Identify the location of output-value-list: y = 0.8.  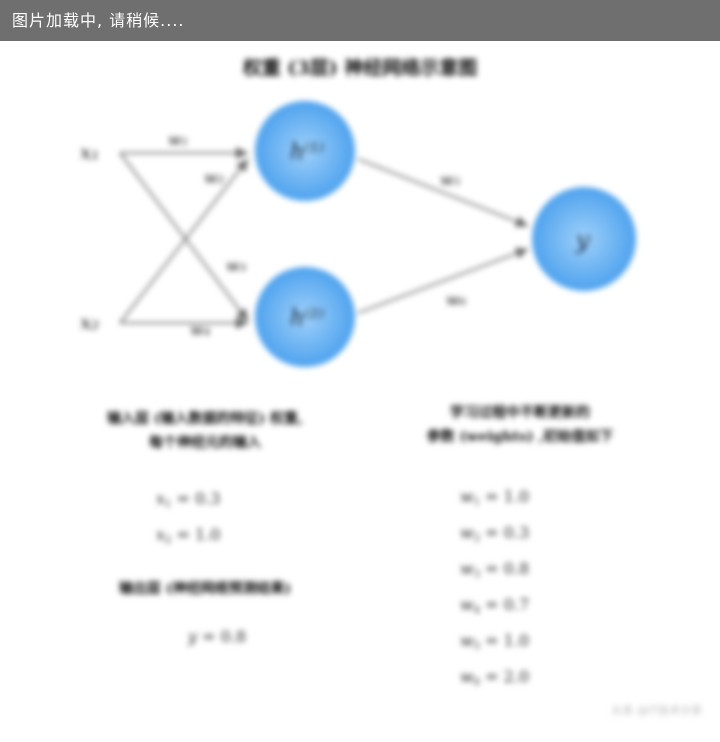
(217, 637).